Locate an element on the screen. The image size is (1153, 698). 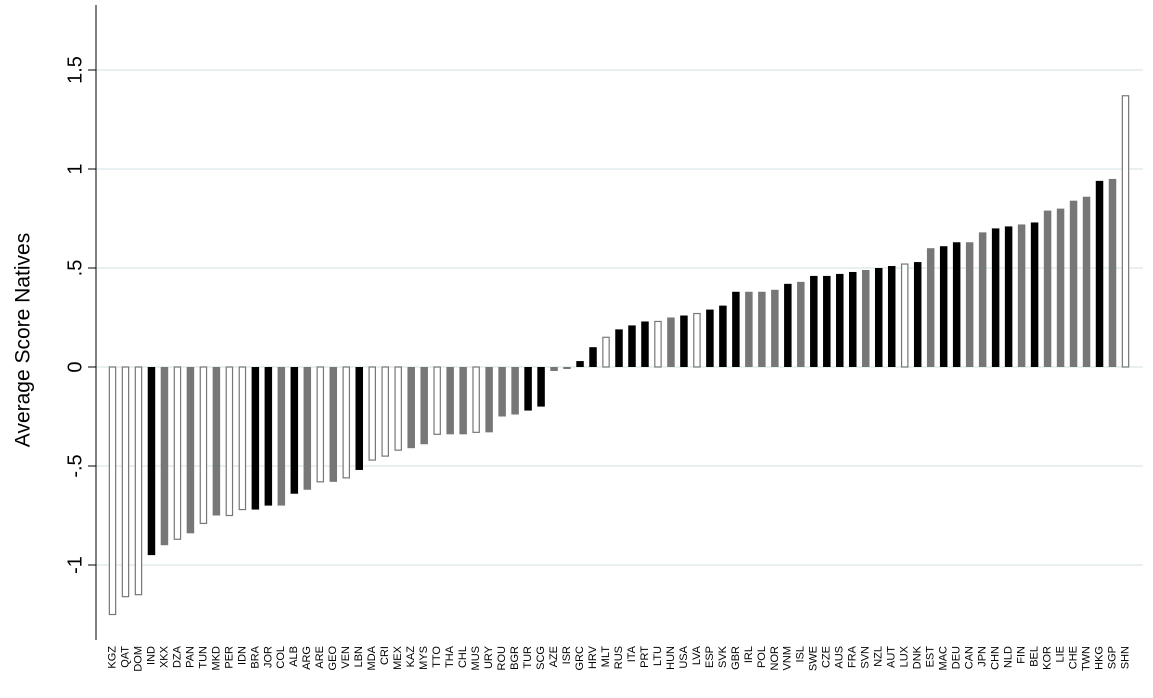
bar-geo is located at coordinates (333, 424).